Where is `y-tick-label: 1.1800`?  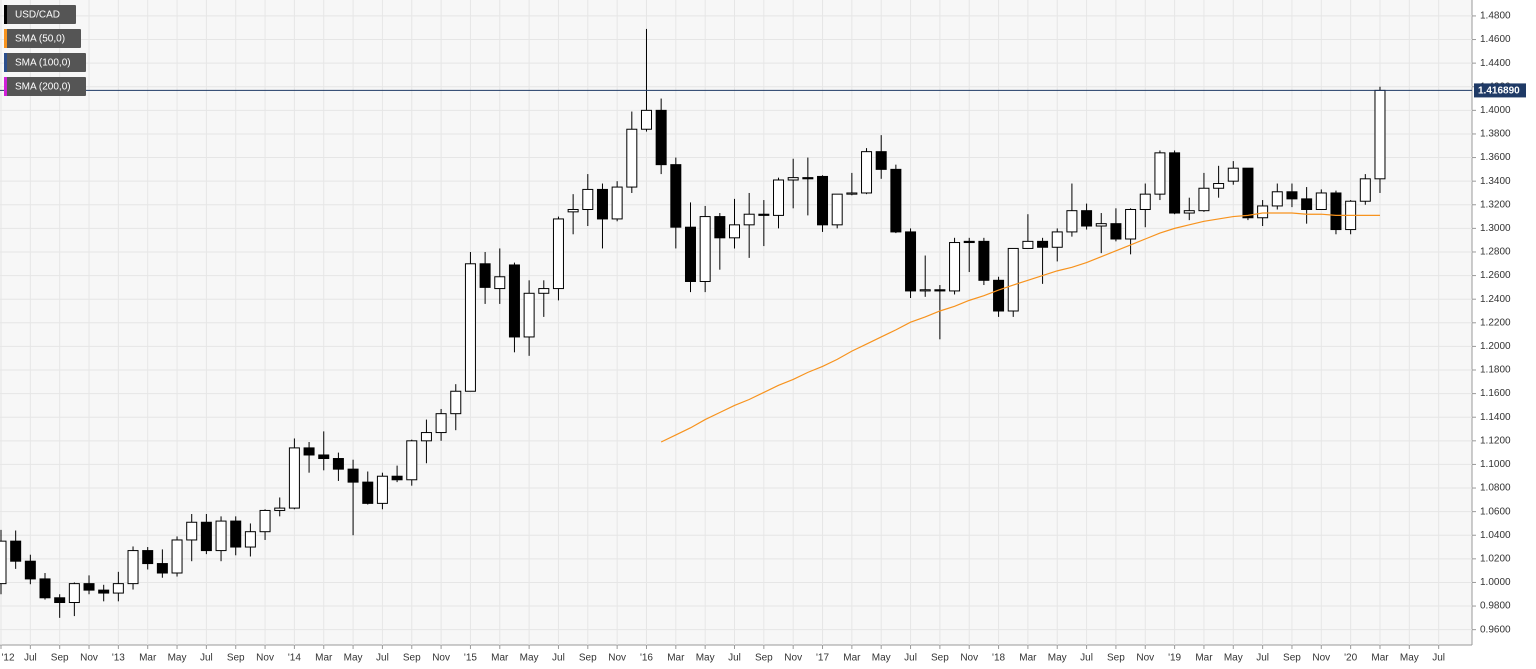 y-tick-label: 1.1800 is located at coordinates (1495, 370).